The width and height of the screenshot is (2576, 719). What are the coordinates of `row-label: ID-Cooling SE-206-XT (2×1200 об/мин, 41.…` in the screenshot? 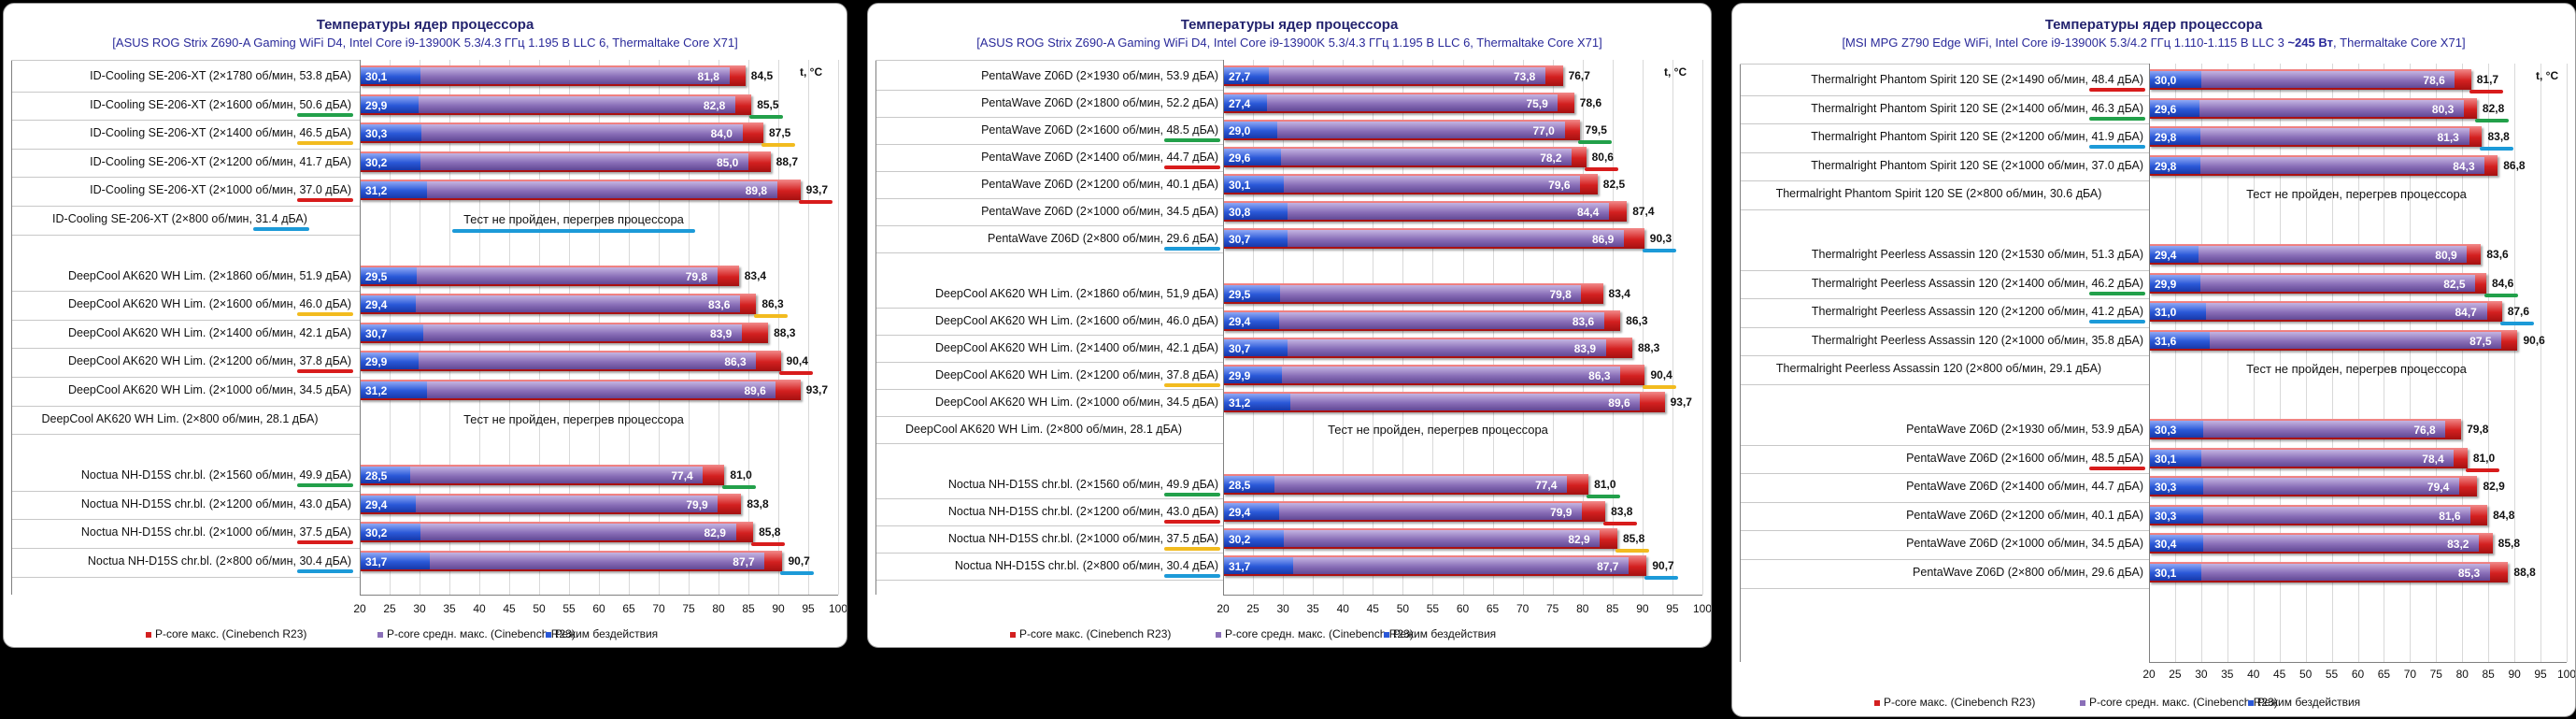 It's located at (221, 161).